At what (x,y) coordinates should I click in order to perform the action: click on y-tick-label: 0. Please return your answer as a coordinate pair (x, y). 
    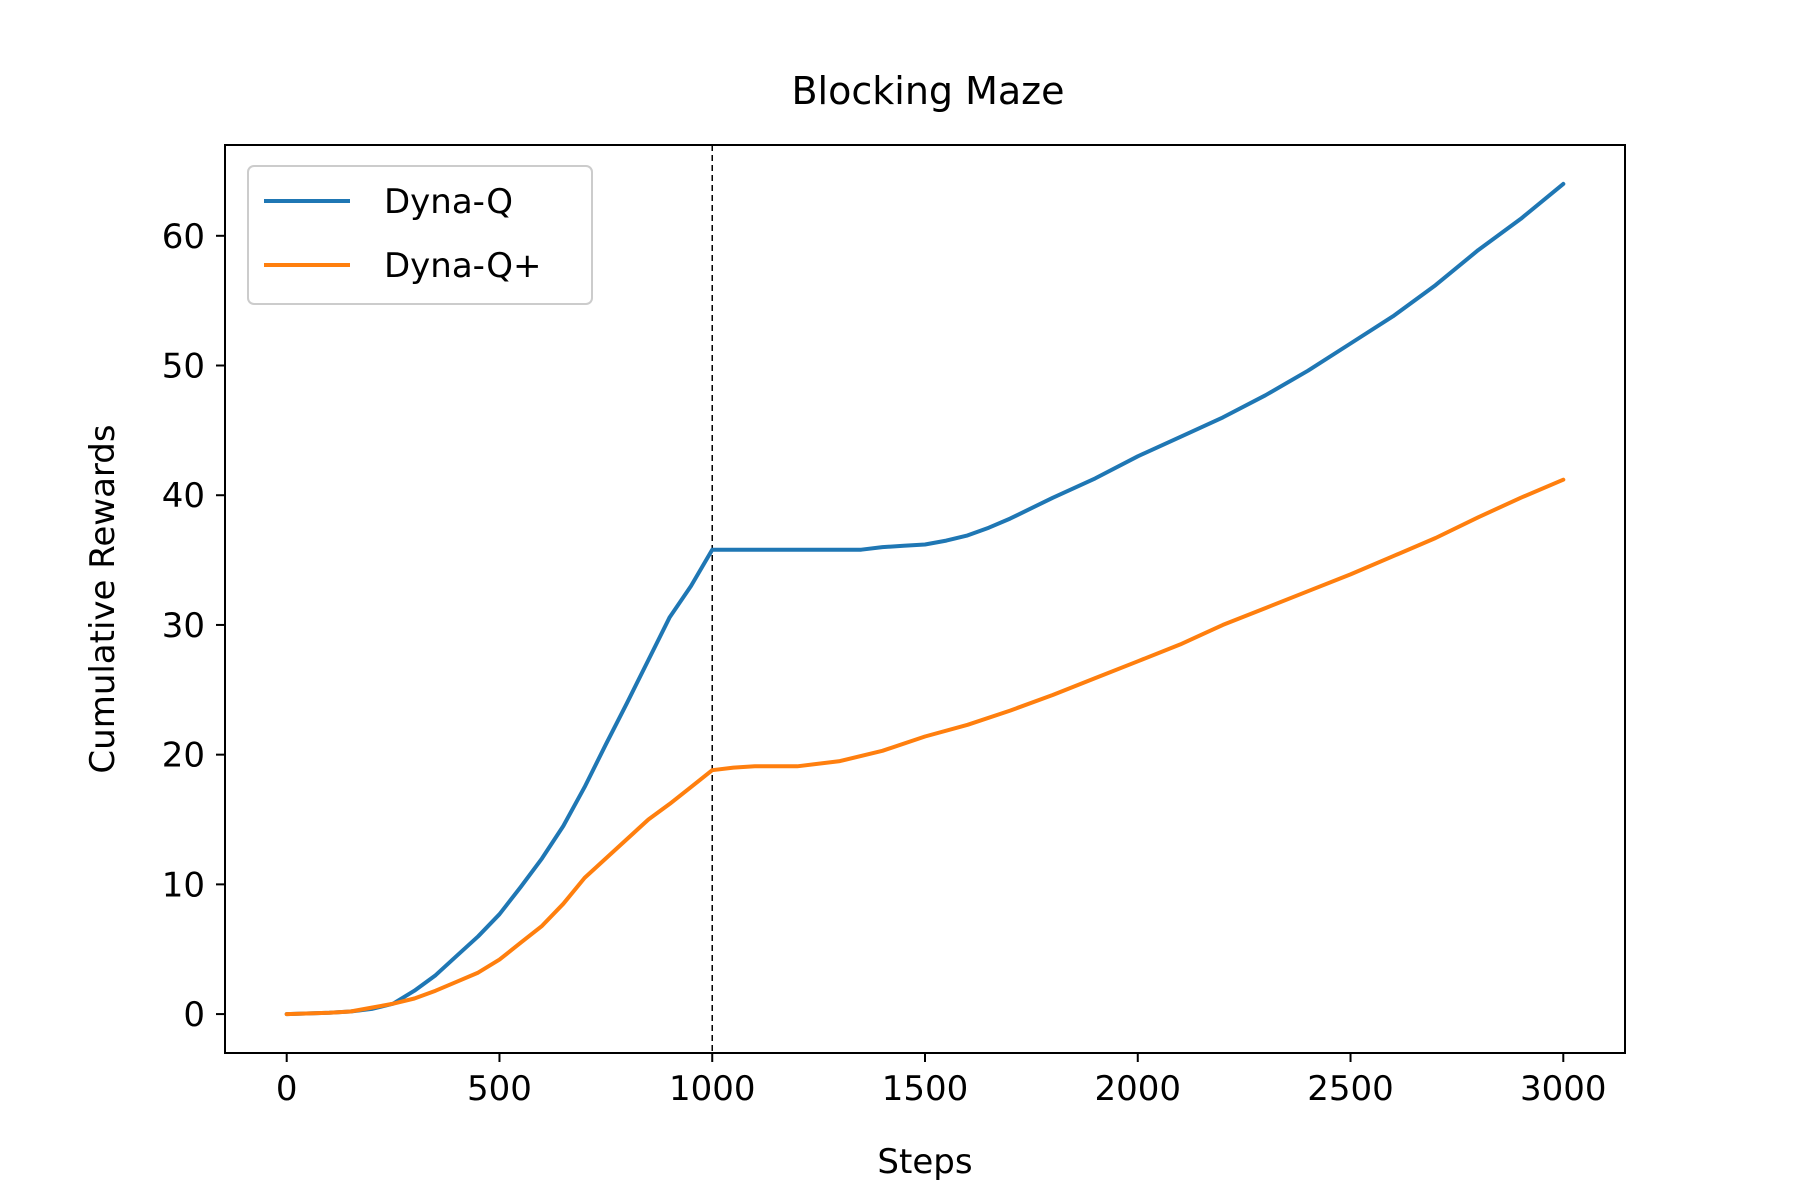
    Looking at the image, I should click on (194, 1015).